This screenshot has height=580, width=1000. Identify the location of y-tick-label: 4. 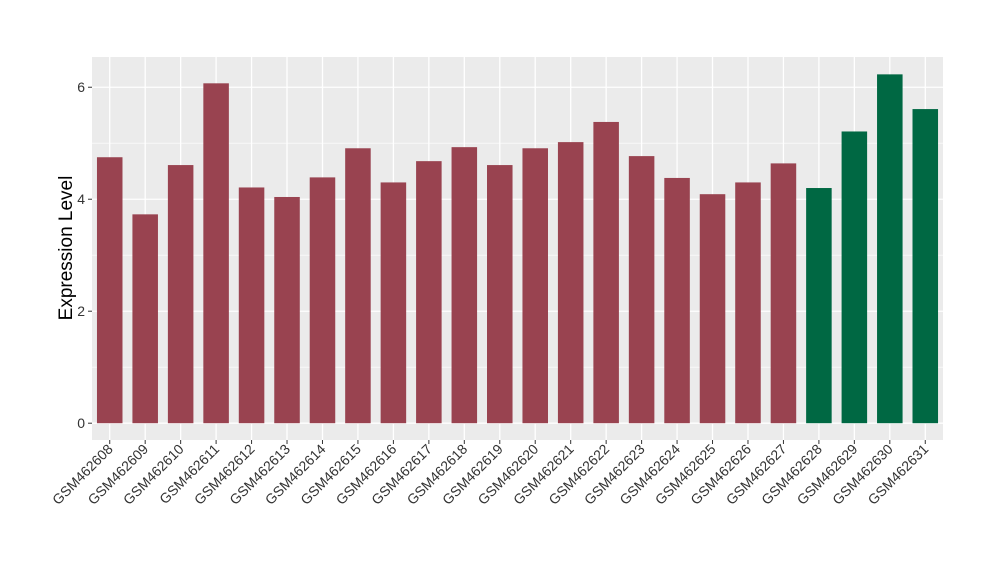
(81, 199).